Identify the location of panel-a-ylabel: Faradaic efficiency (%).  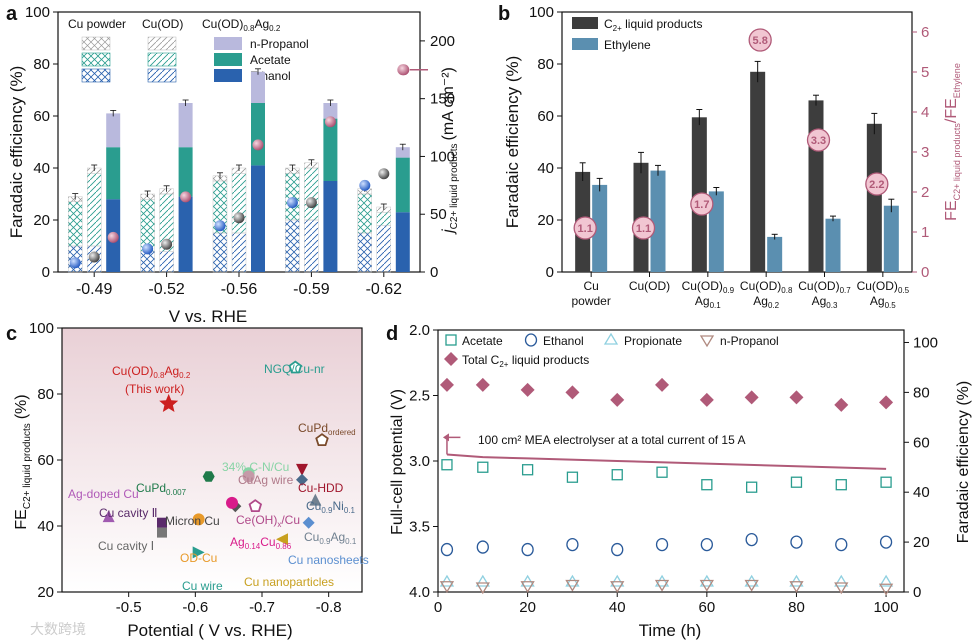
(16, 152).